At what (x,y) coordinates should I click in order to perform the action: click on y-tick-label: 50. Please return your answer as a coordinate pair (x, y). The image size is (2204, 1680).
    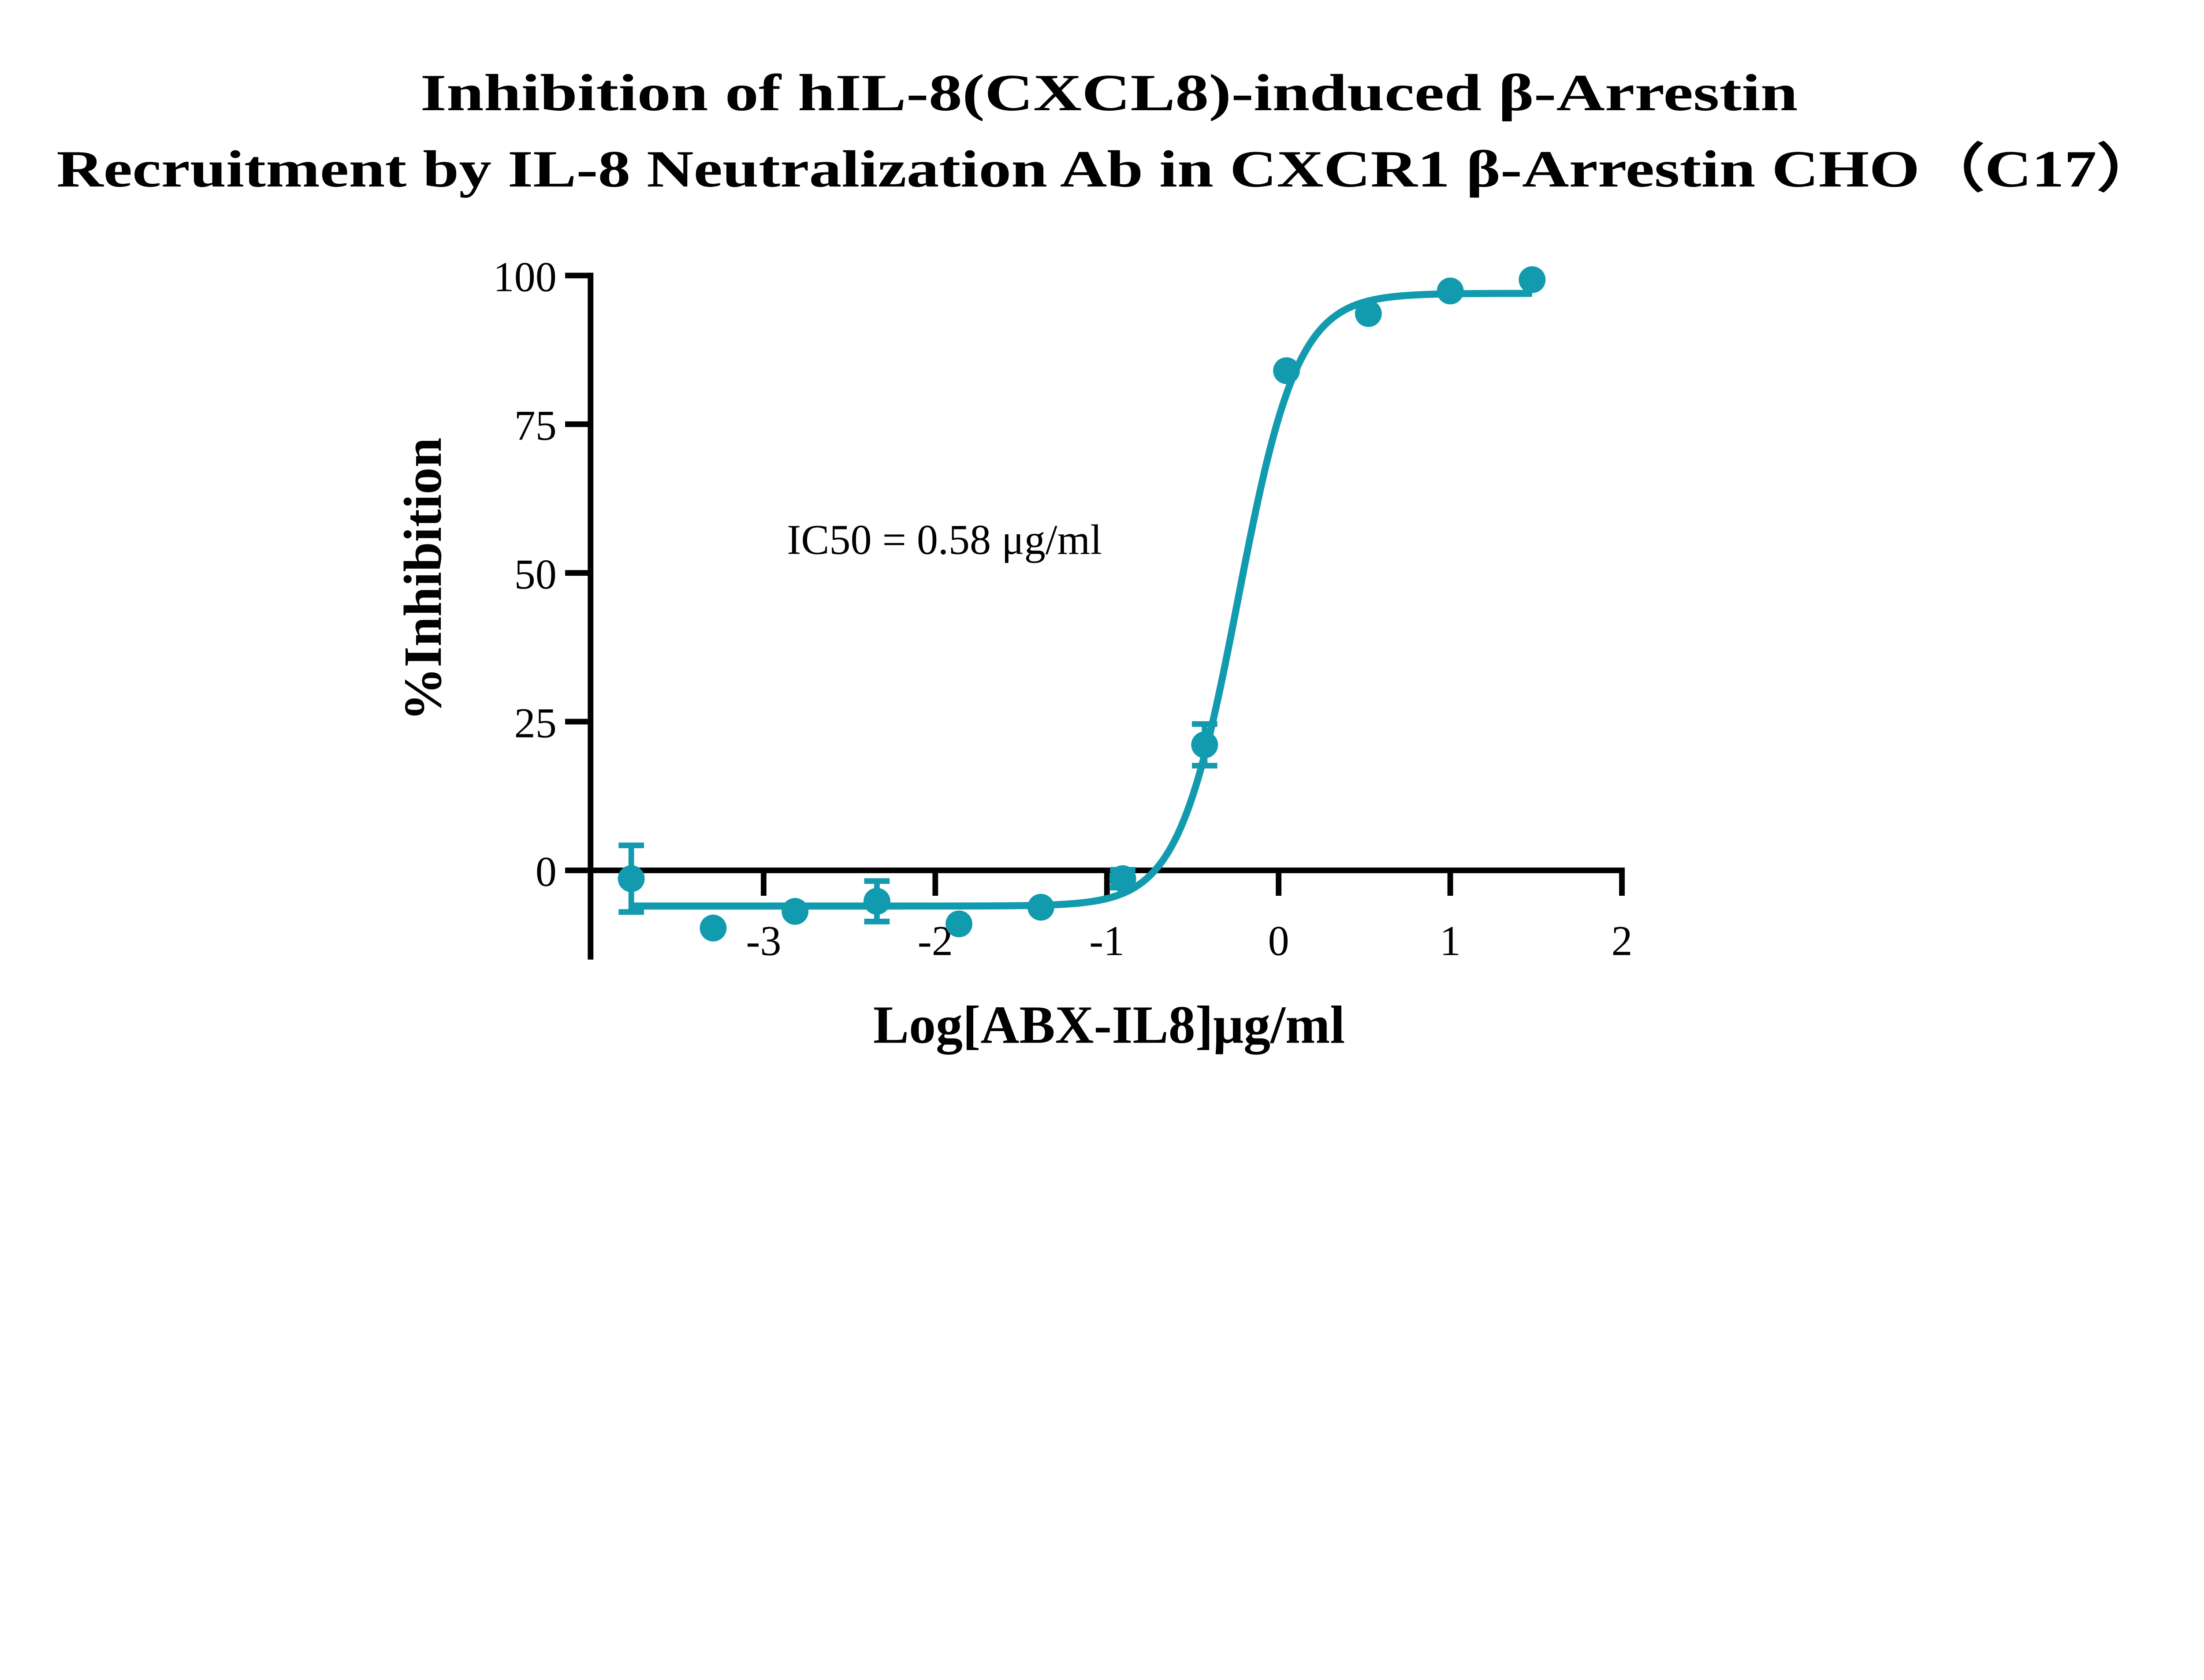
    Looking at the image, I should click on (536, 575).